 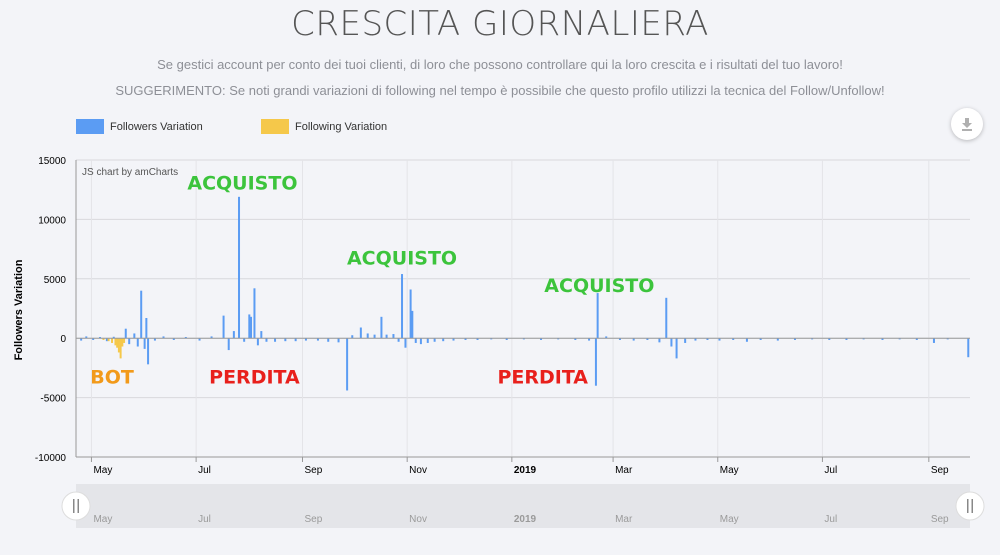 What do you see at coordinates (76, 506) in the screenshot?
I see `scroll-handle-left` at bounding box center [76, 506].